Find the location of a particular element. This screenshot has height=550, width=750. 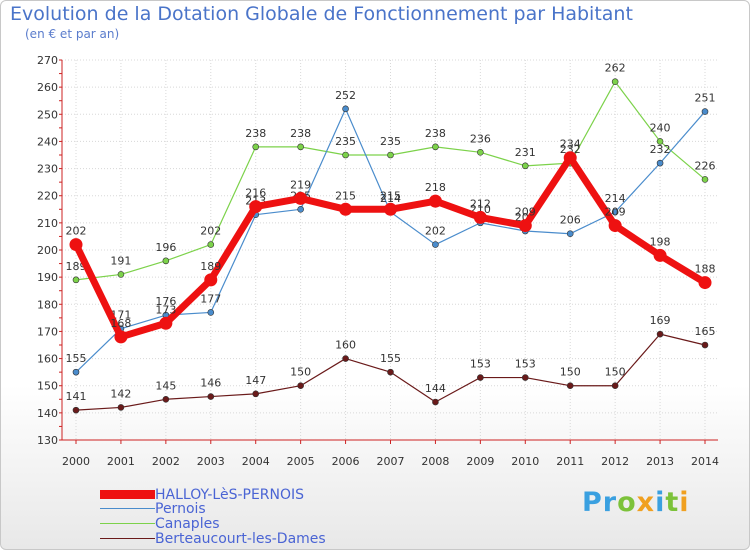

legend-item-canaples: Canaples is located at coordinates (160, 524).